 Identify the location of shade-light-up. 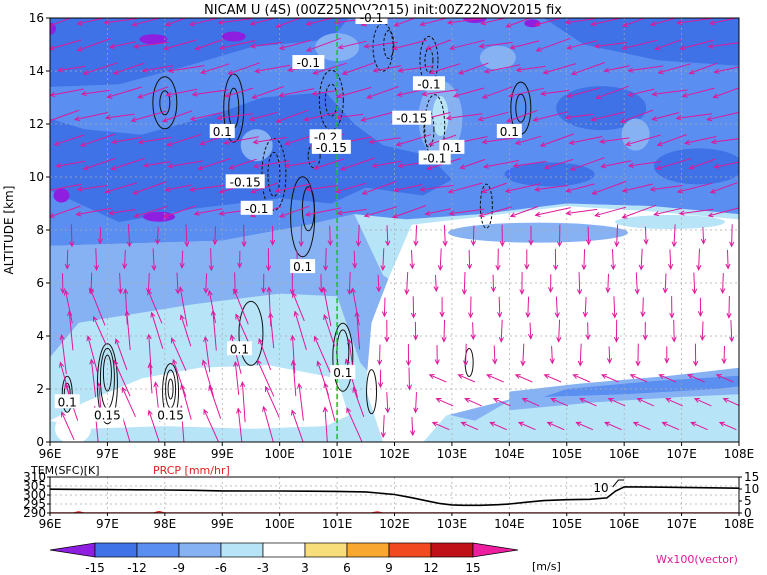
(256, 145).